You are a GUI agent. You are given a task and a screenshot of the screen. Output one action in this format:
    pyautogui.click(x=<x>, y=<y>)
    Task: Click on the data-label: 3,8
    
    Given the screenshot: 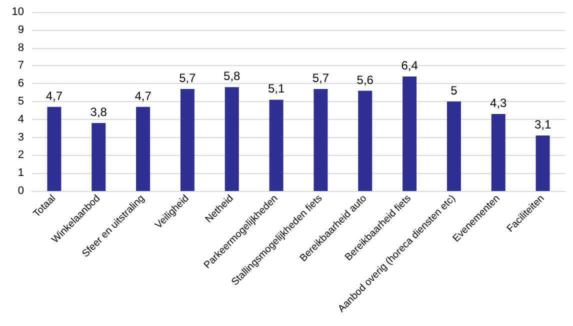 What is the action you would take?
    pyautogui.click(x=99, y=111)
    